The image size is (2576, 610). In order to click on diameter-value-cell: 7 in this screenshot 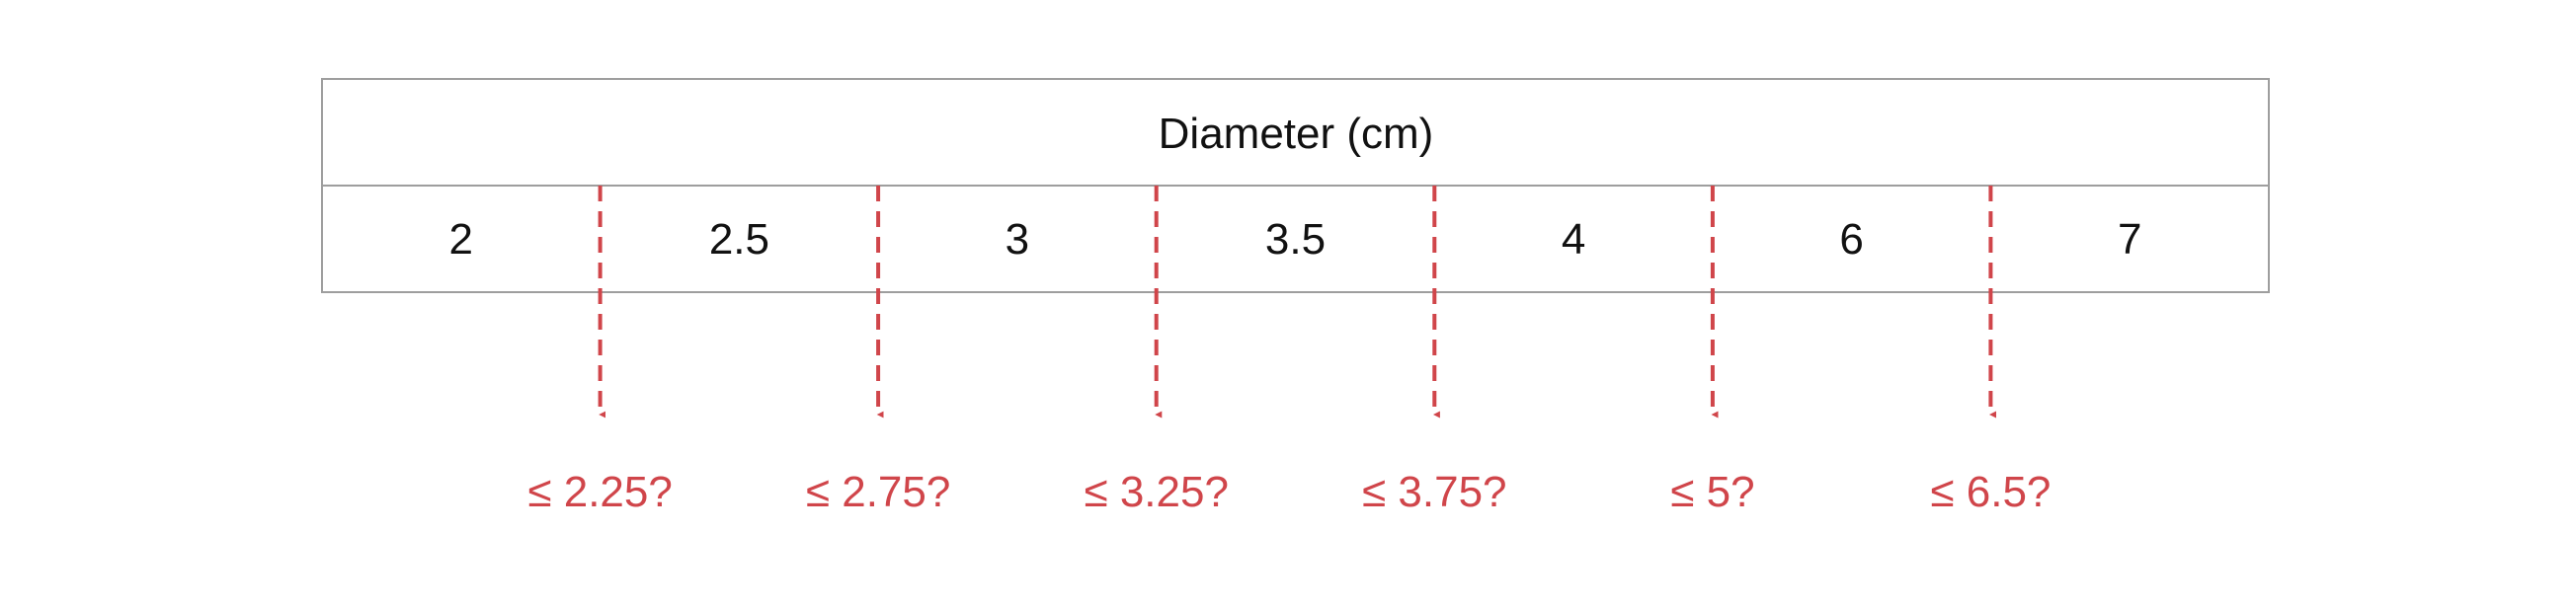, I will do `click(2129, 240)`.